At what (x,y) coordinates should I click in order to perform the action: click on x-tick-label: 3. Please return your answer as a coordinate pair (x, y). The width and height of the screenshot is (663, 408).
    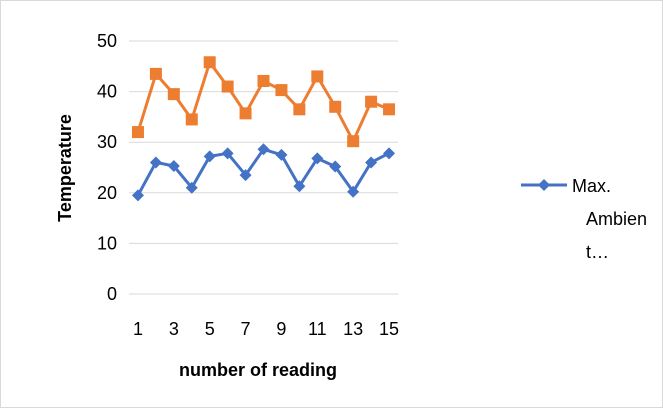
    Looking at the image, I should click on (174, 329).